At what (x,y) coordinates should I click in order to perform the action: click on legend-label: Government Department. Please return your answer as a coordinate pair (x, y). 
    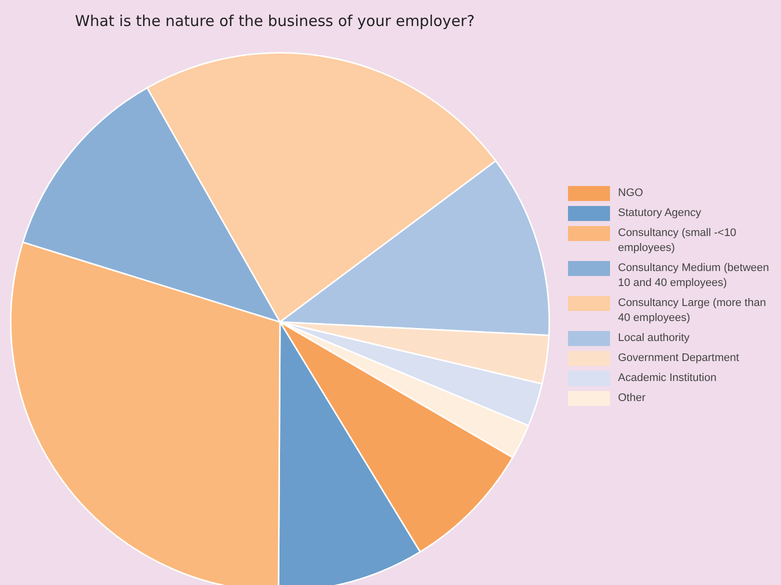
    Looking at the image, I should click on (679, 358).